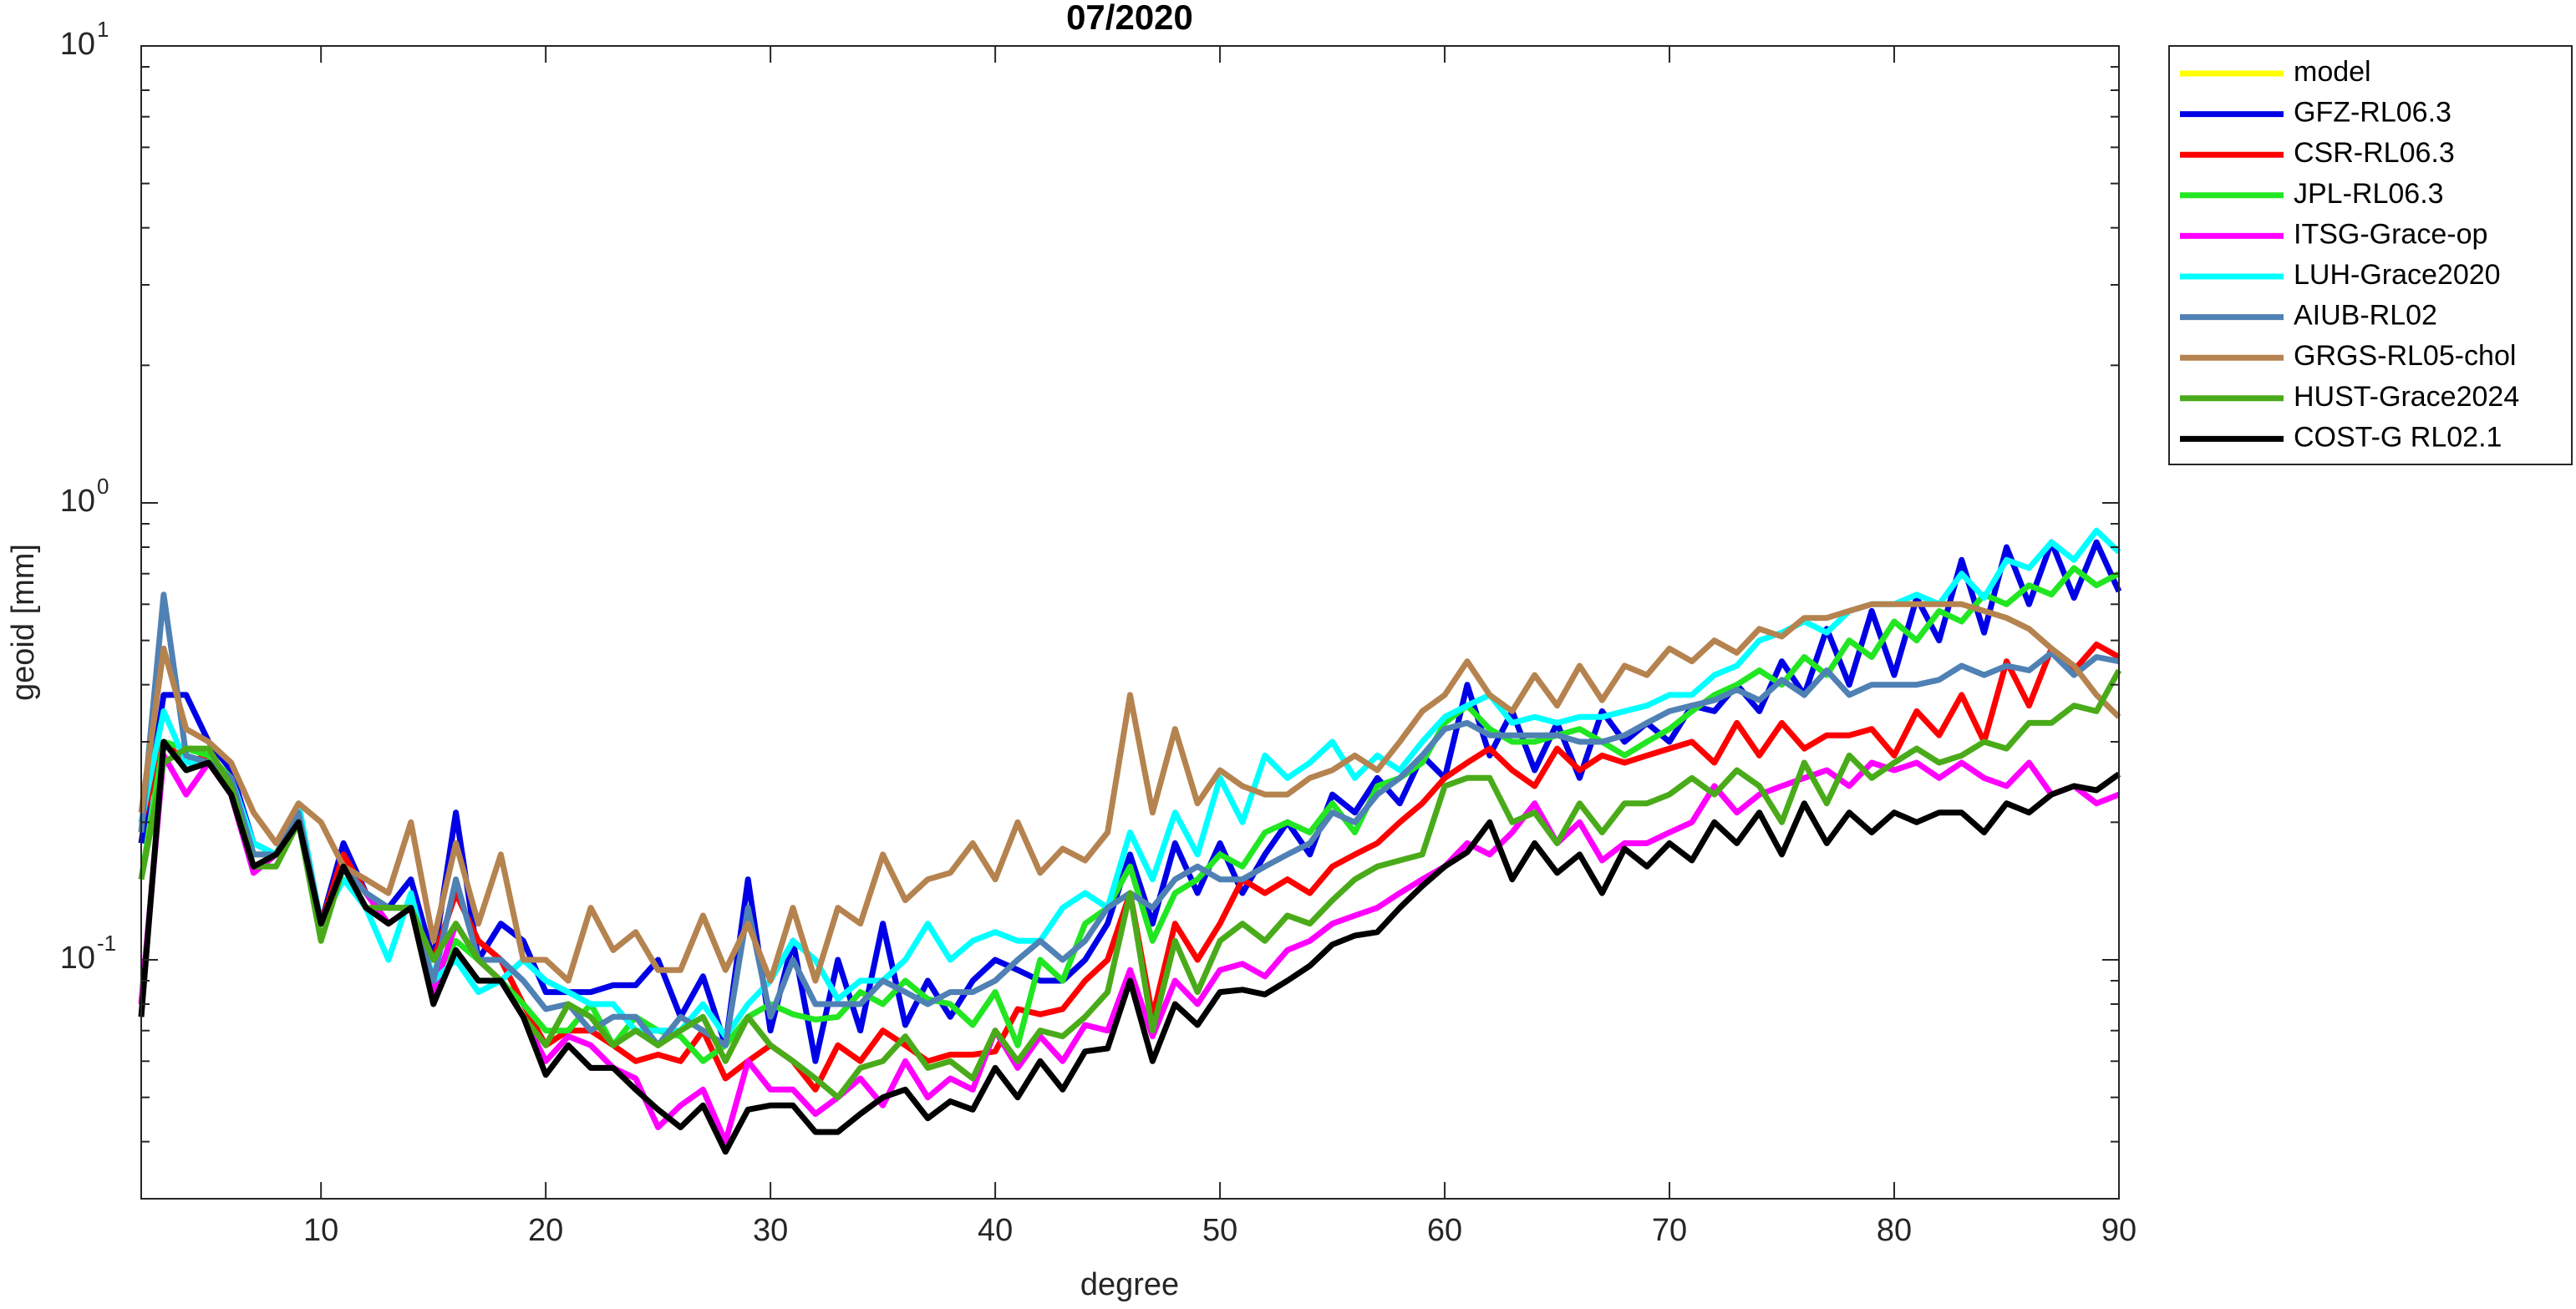 This screenshot has width=2576, height=1309. What do you see at coordinates (2398, 437) in the screenshot?
I see `legend-text: COST-G RL02.1` at bounding box center [2398, 437].